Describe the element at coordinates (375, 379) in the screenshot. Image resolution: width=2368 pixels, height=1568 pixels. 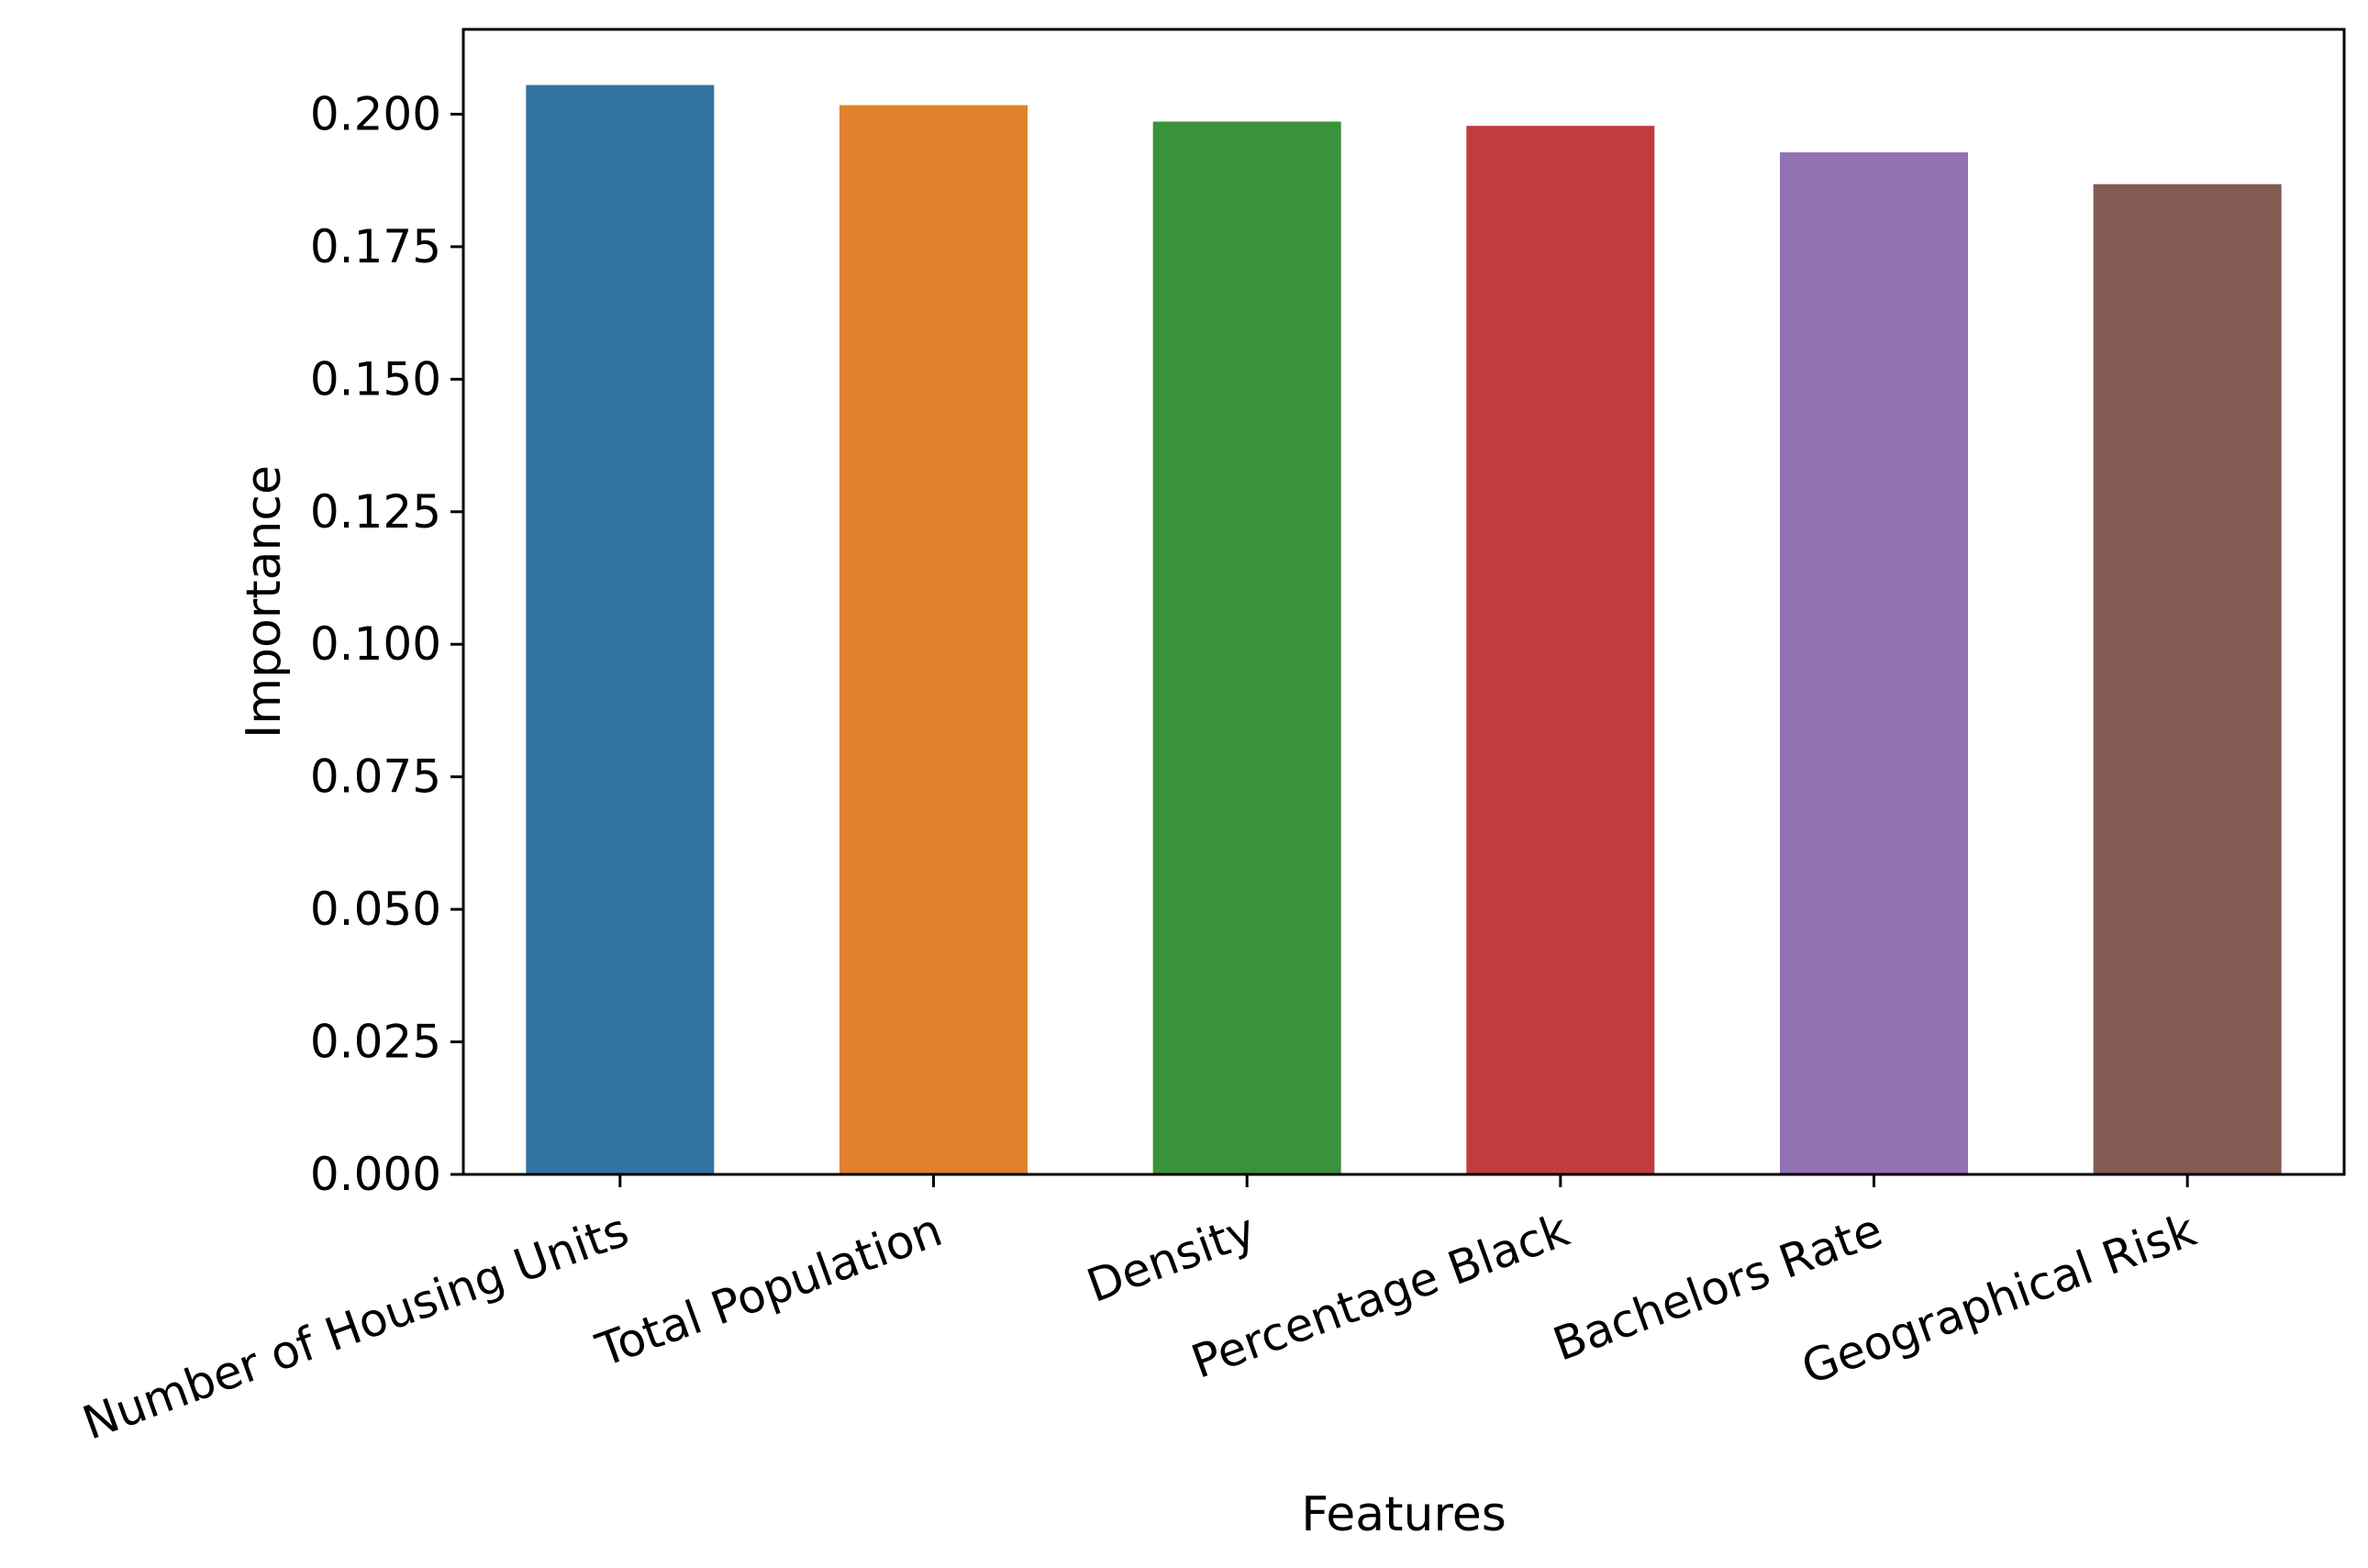
I see `y-tick-label: 0.150` at that location.